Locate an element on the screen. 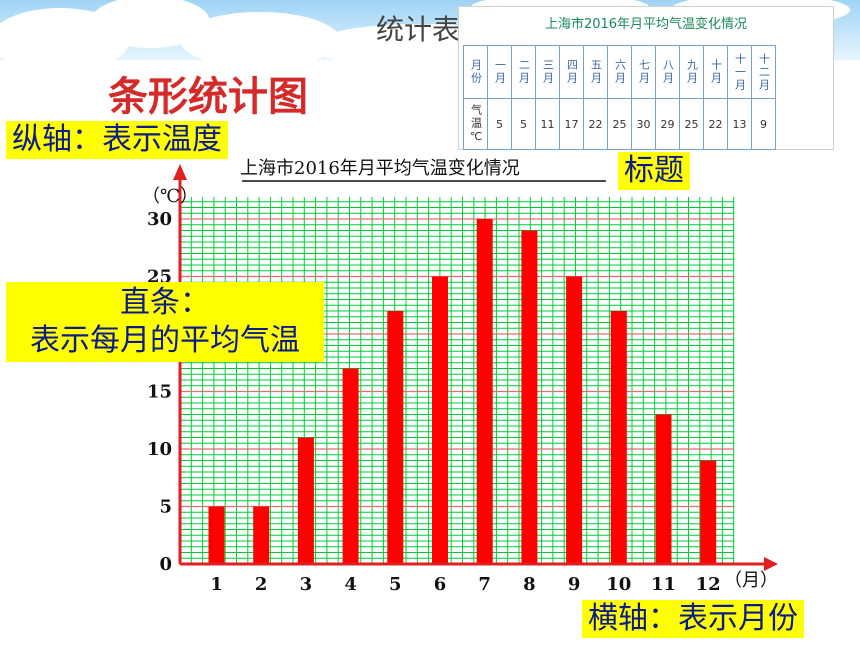 The height and width of the screenshot is (645, 860). temp-cell: 29 is located at coordinates (667, 124).